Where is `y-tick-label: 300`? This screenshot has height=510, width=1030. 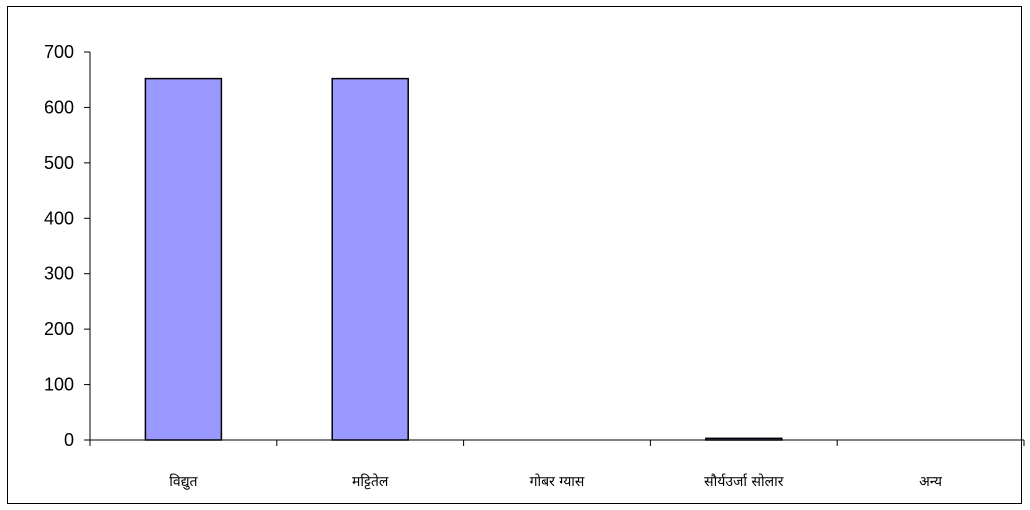
y-tick-label: 300 is located at coordinates (59, 274).